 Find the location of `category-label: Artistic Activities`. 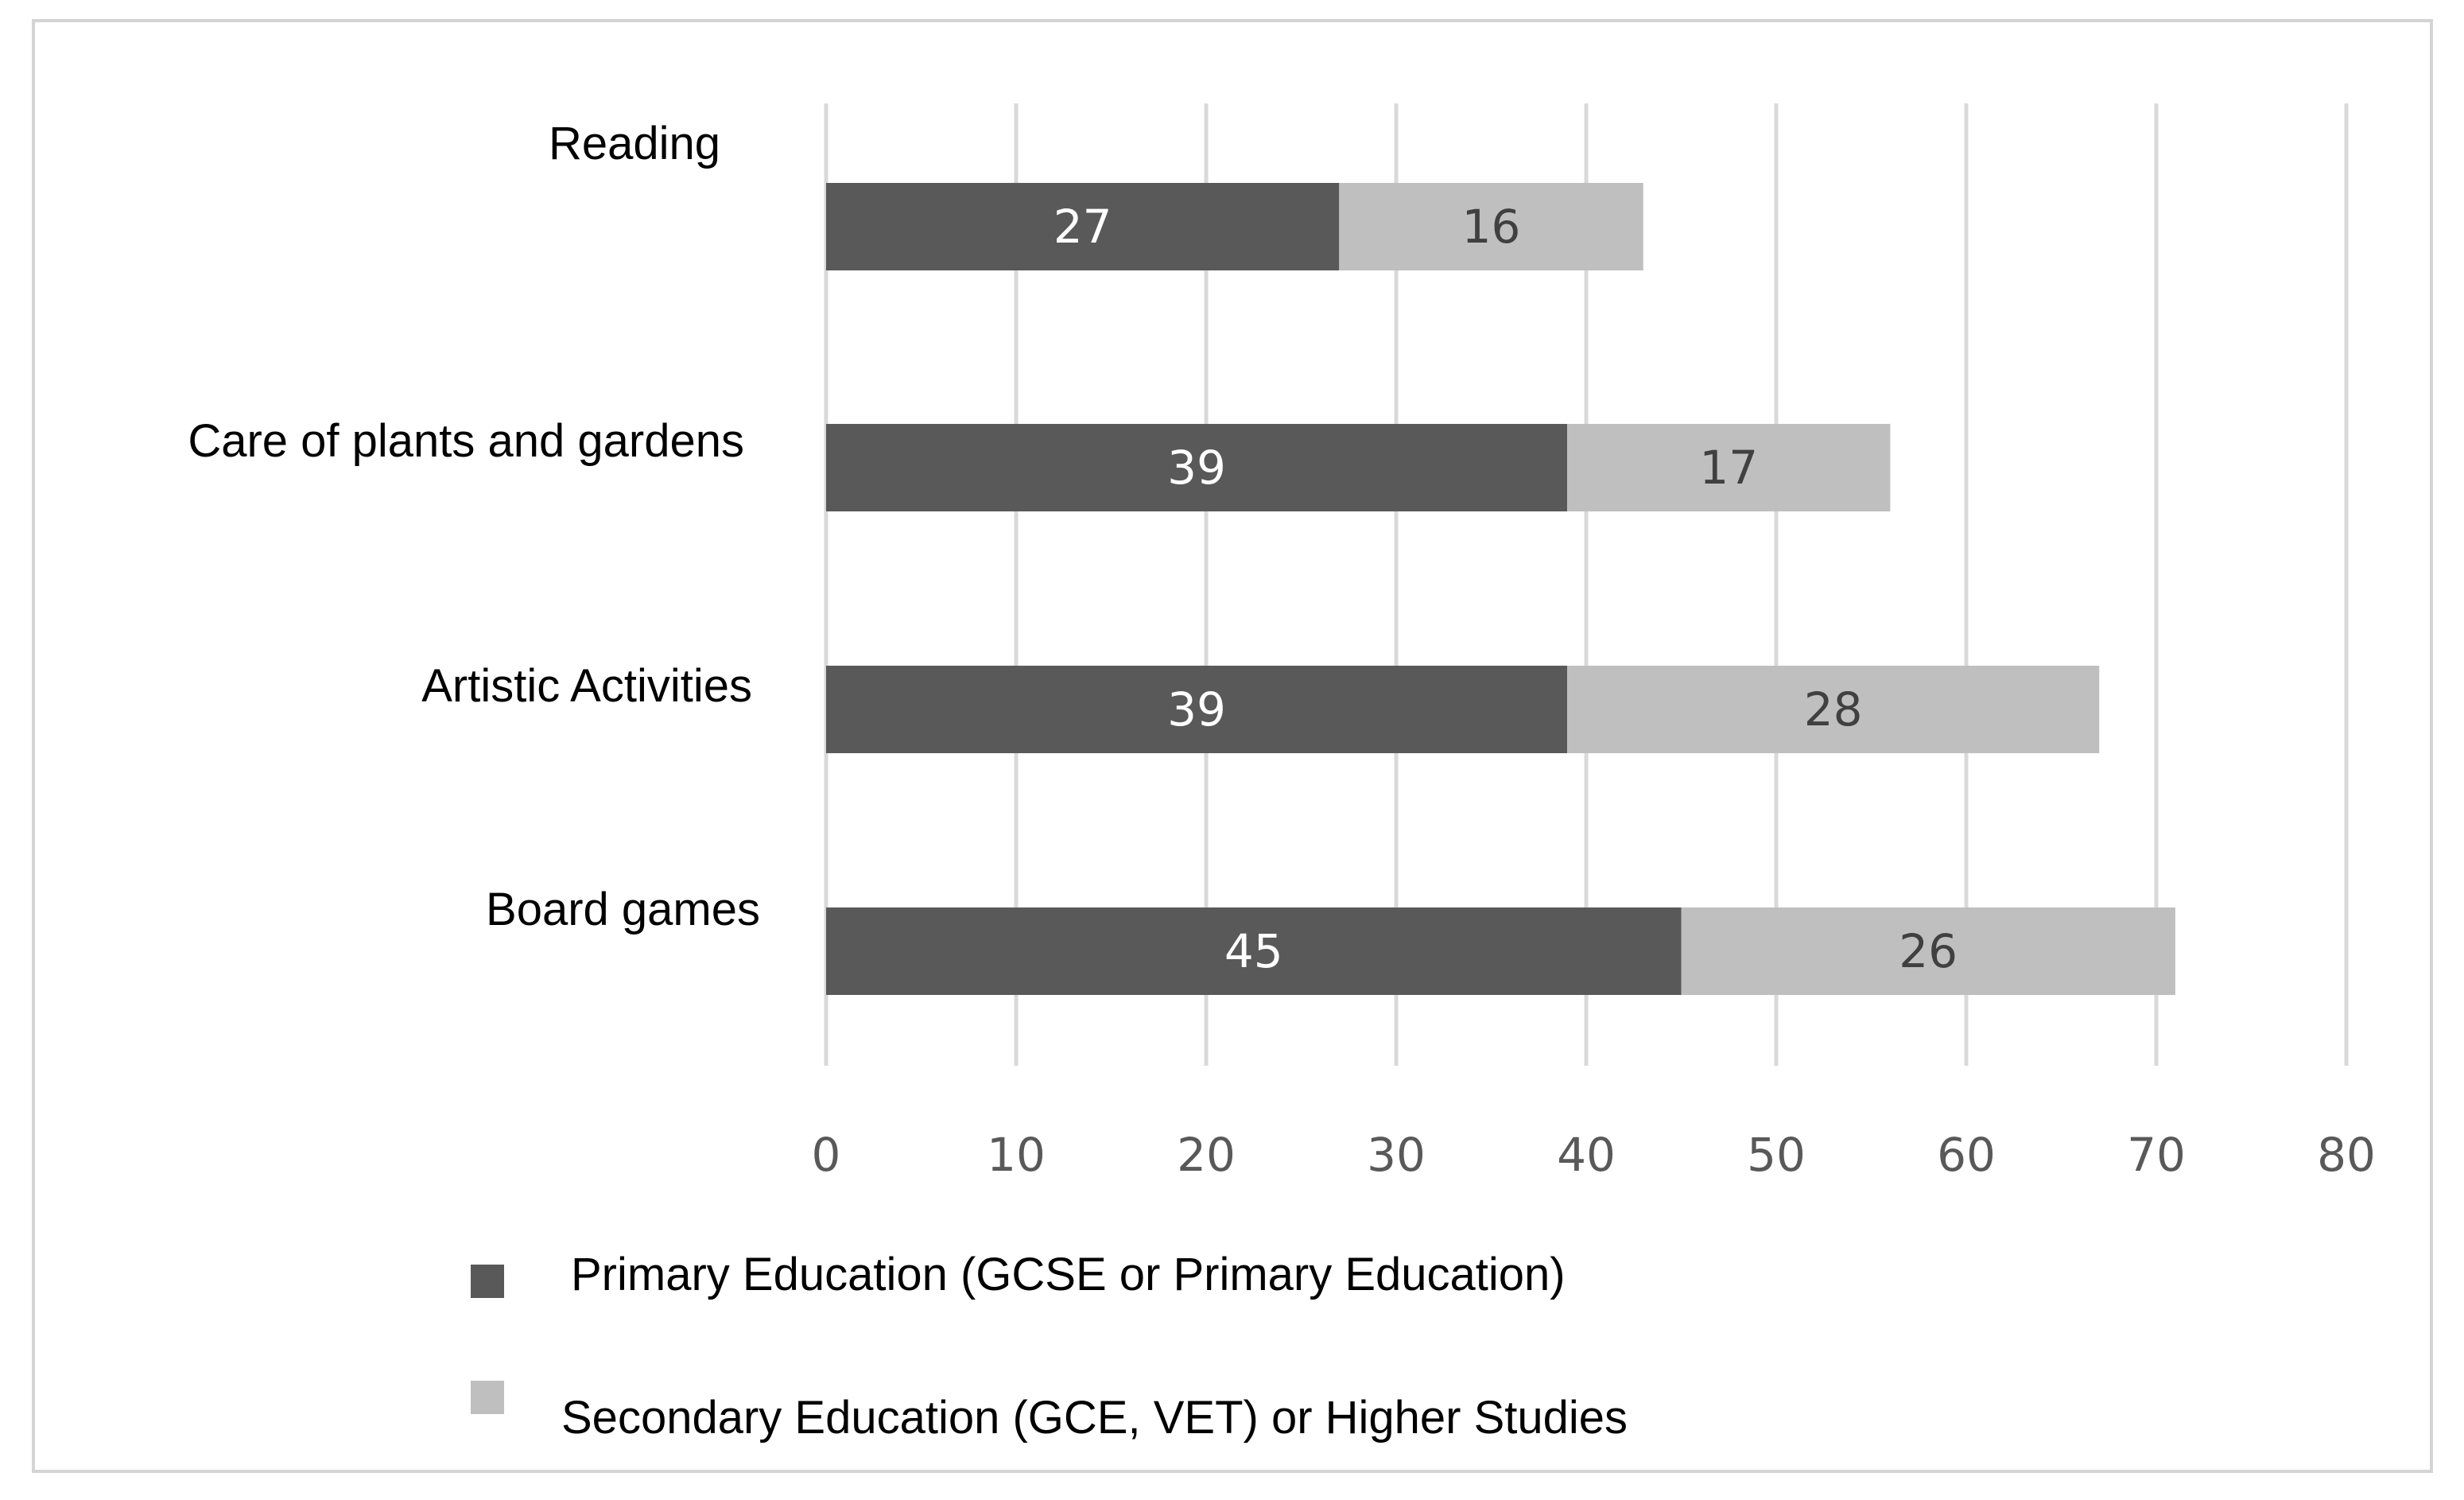

category-label: Artistic Activities is located at coordinates (586, 686).